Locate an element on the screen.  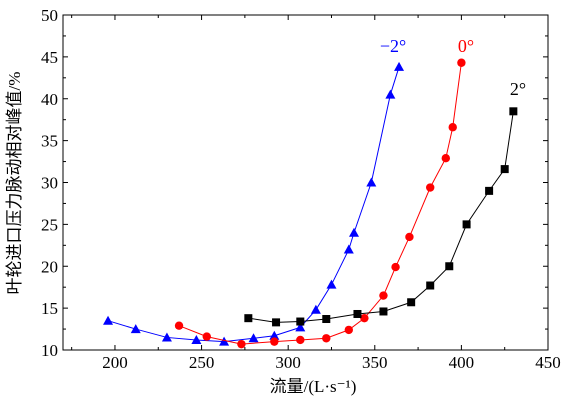
y-tick-label: 15 is located at coordinates (49, 308).